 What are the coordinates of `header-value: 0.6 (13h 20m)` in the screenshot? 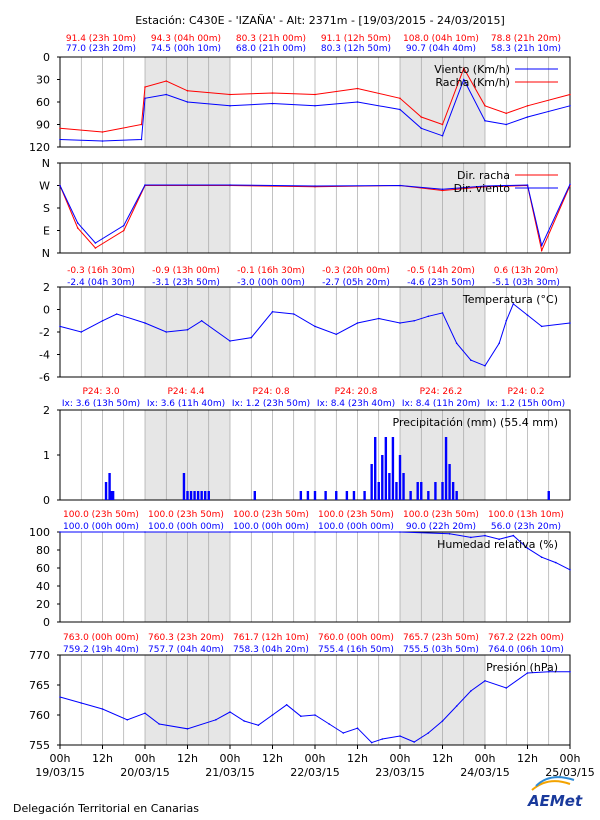 It's located at (526, 271).